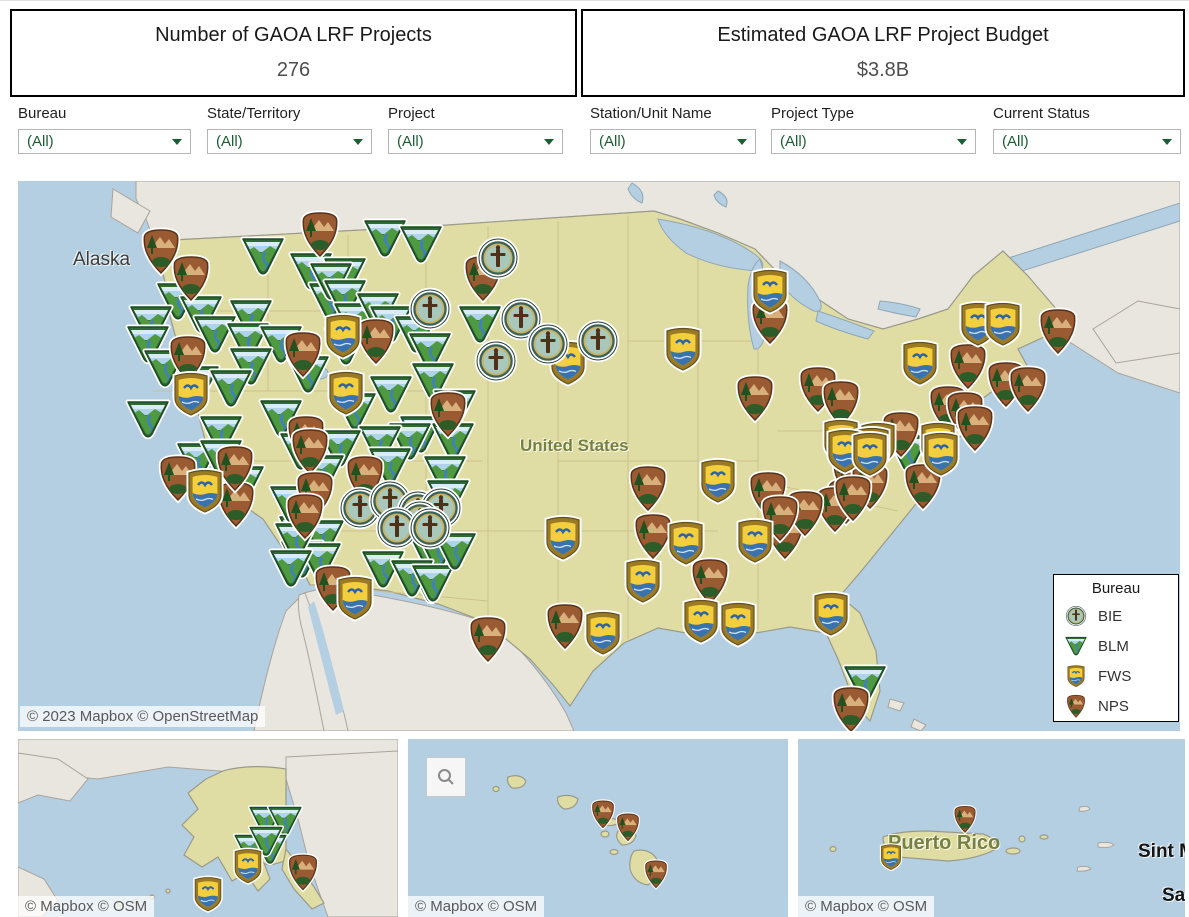 The image size is (1189, 917). What do you see at coordinates (411, 113) in the screenshot?
I see `filter-project-label: Project` at bounding box center [411, 113].